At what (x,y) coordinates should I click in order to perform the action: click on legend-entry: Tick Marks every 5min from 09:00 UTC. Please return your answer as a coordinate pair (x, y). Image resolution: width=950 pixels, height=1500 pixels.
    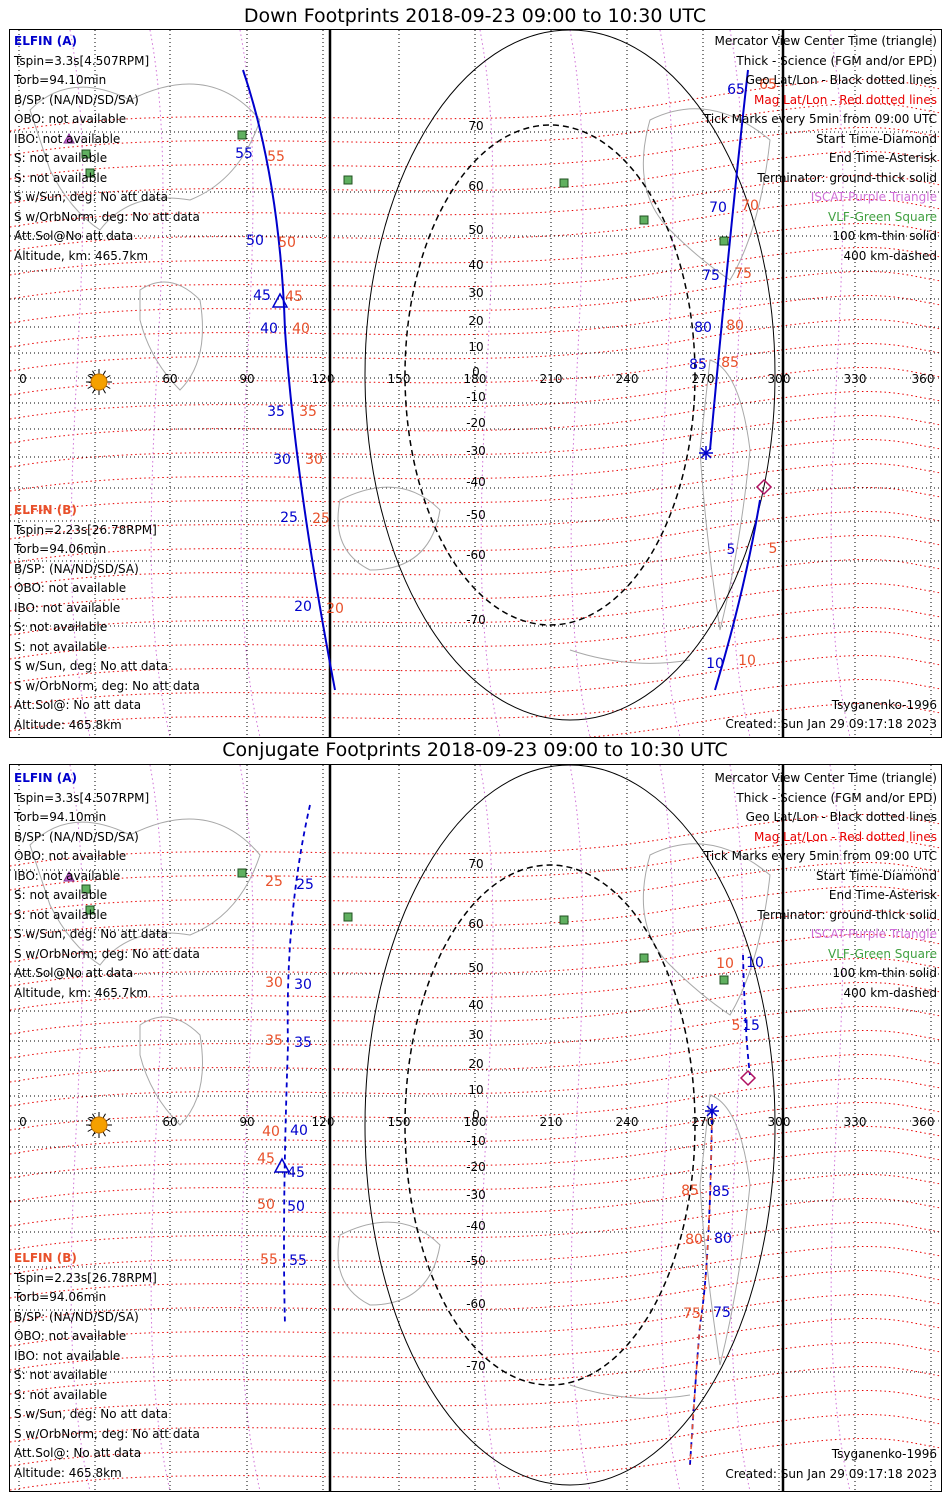
    Looking at the image, I should click on (820, 856).